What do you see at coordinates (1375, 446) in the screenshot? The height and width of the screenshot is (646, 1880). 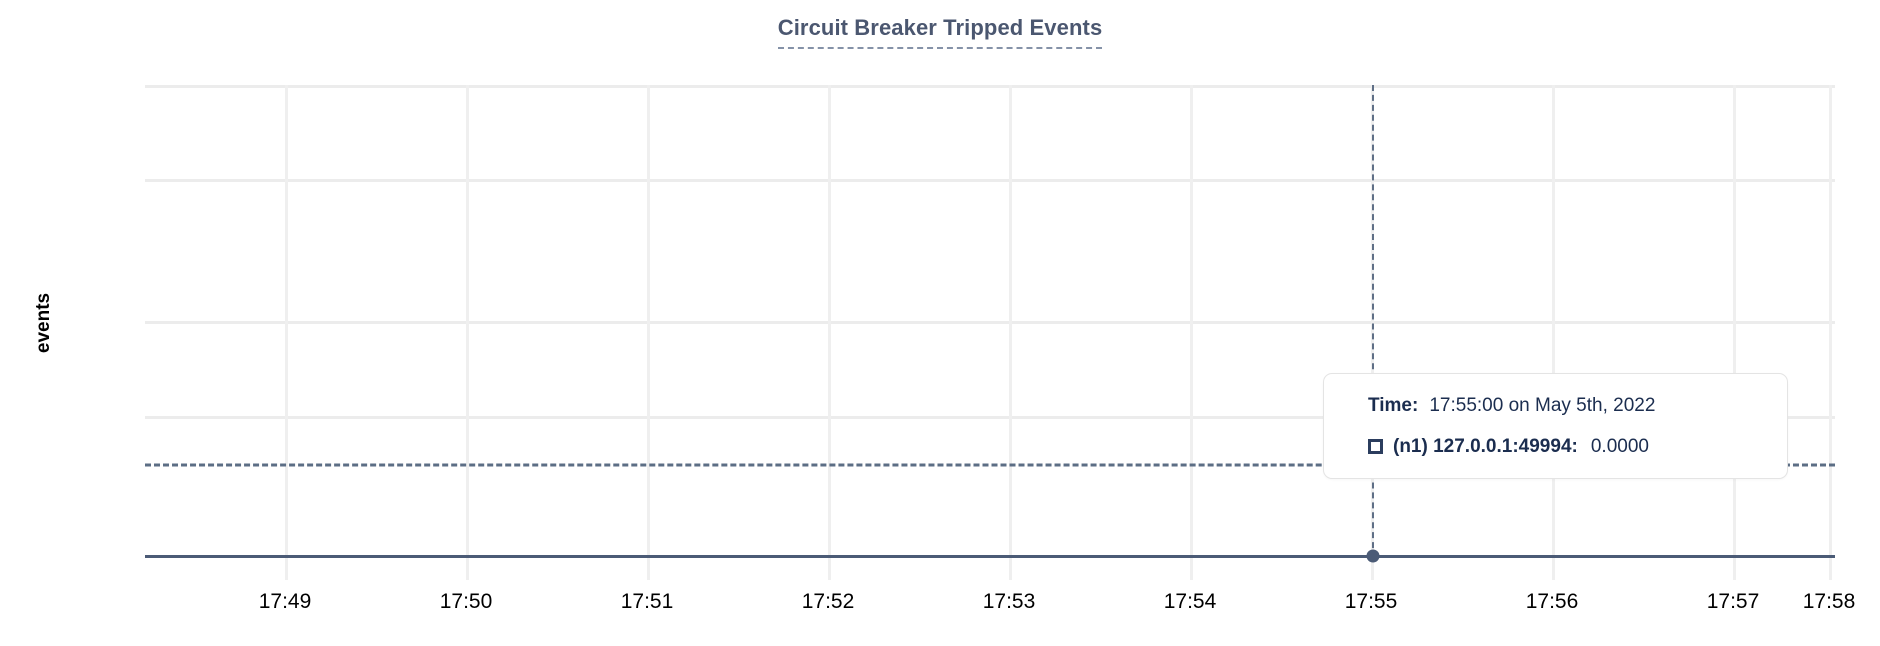 I see `series-swatch-icon` at bounding box center [1375, 446].